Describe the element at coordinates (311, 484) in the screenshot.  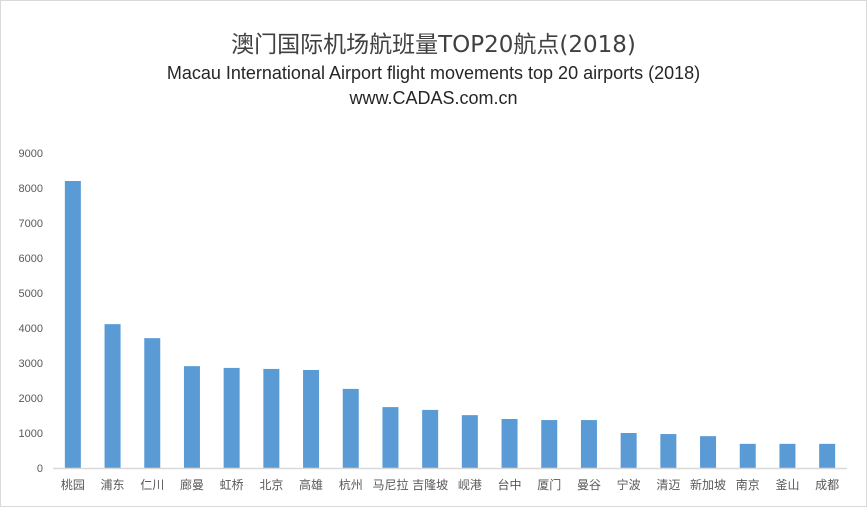
I see `x-tick-label: 高雄` at that location.